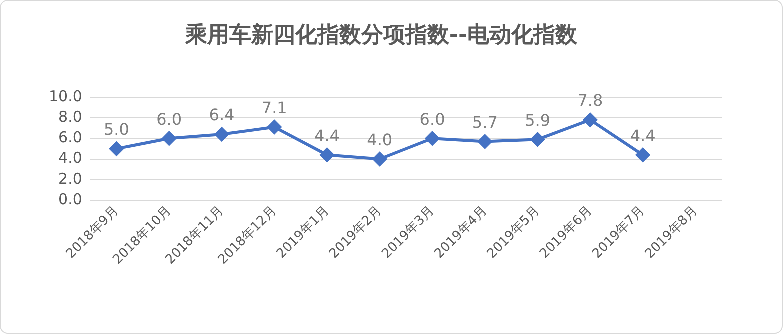 The image size is (783, 334). Describe the element at coordinates (275, 108) in the screenshot. I see `data-label: 7.1` at that location.